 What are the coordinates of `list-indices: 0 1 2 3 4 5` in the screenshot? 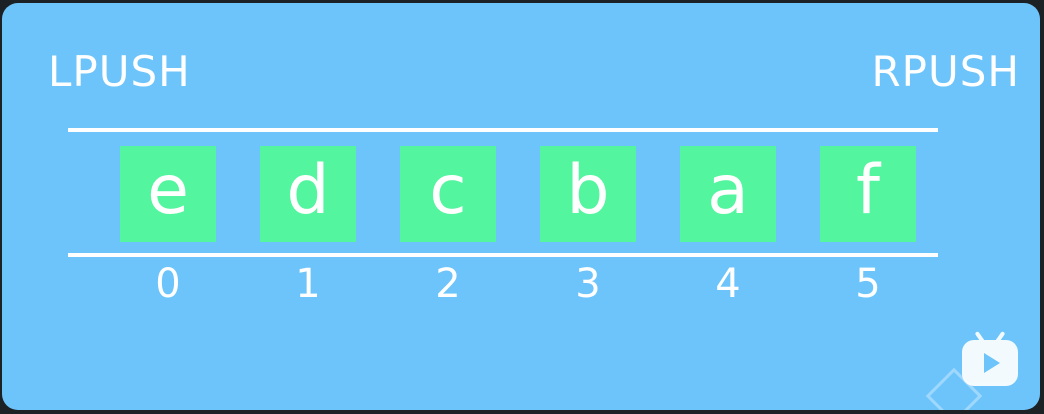 It's located at (520, 286).